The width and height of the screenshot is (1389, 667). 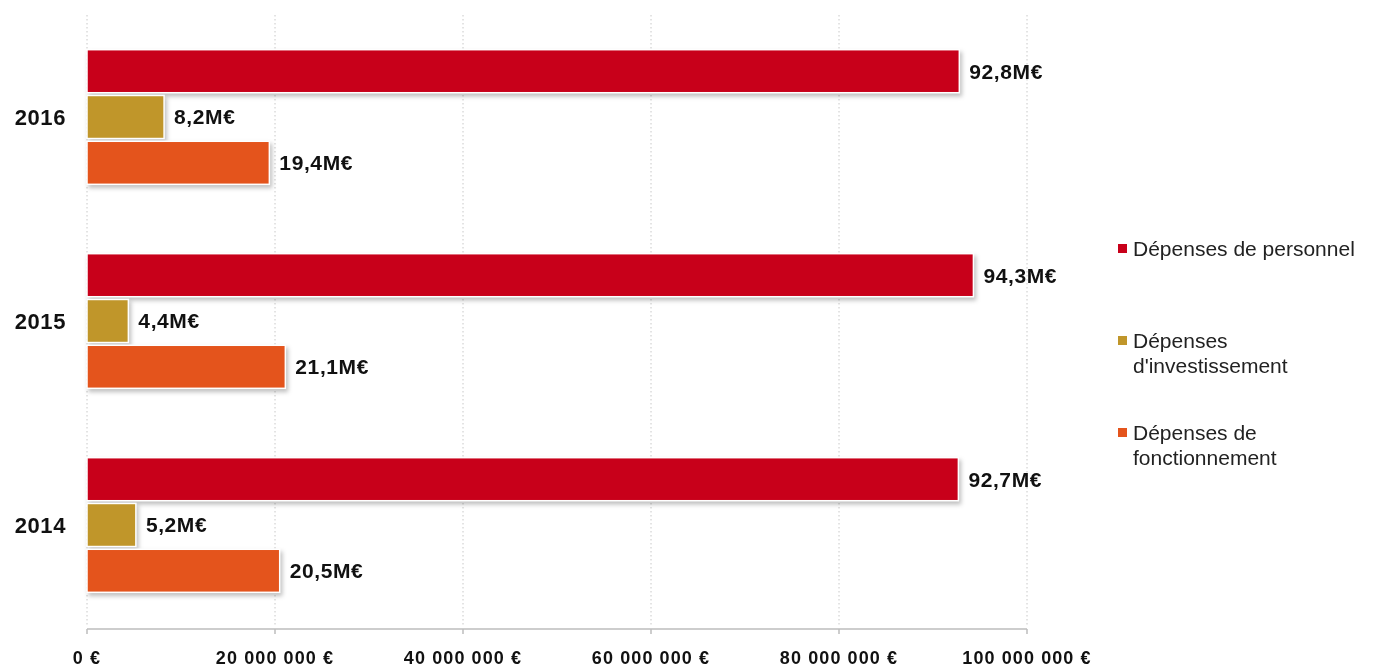 What do you see at coordinates (275, 657) in the screenshot?
I see `x-tick-label: 20 000 000 €` at bounding box center [275, 657].